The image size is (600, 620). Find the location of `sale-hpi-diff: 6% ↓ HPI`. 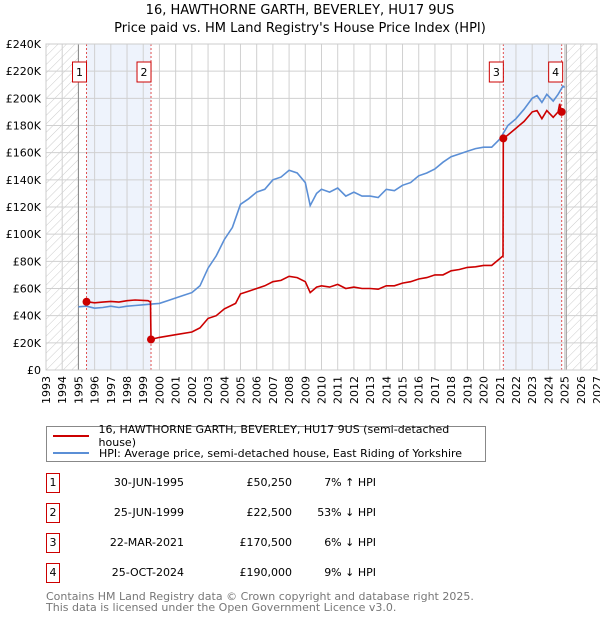

sale-hpi-diff: 6% ↓ HPI is located at coordinates (350, 542).